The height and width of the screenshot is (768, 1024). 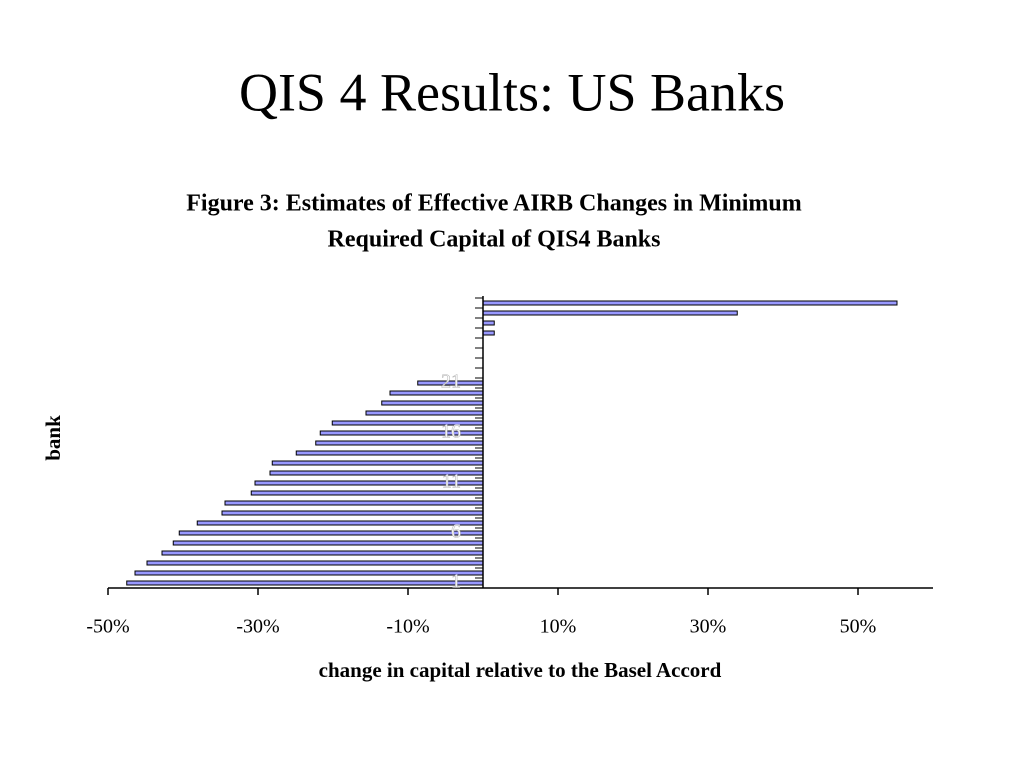 What do you see at coordinates (858, 627) in the screenshot?
I see `x-tick-label: 50%` at bounding box center [858, 627].